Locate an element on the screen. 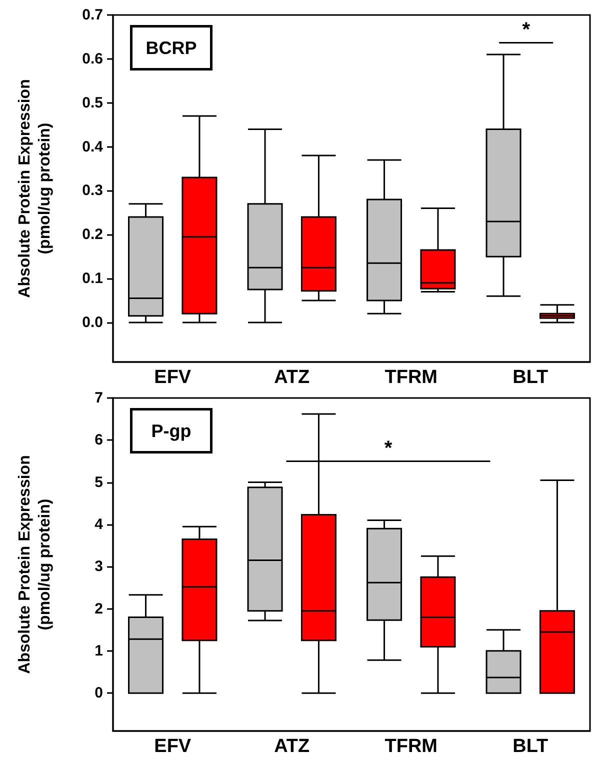 Image resolution: width=592 pixels, height=757 pixels. y-tick-label: 0.7 is located at coordinates (92, 15).